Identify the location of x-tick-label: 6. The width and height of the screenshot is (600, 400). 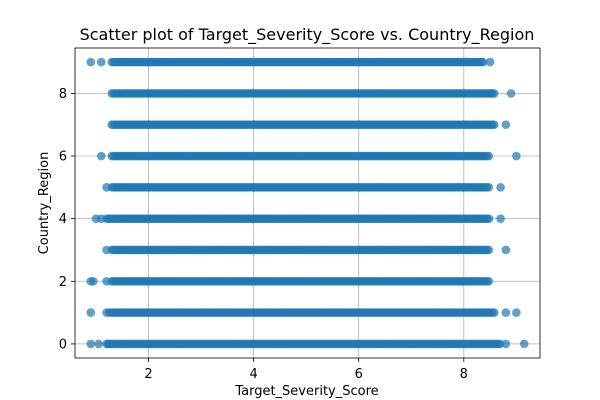
(359, 374).